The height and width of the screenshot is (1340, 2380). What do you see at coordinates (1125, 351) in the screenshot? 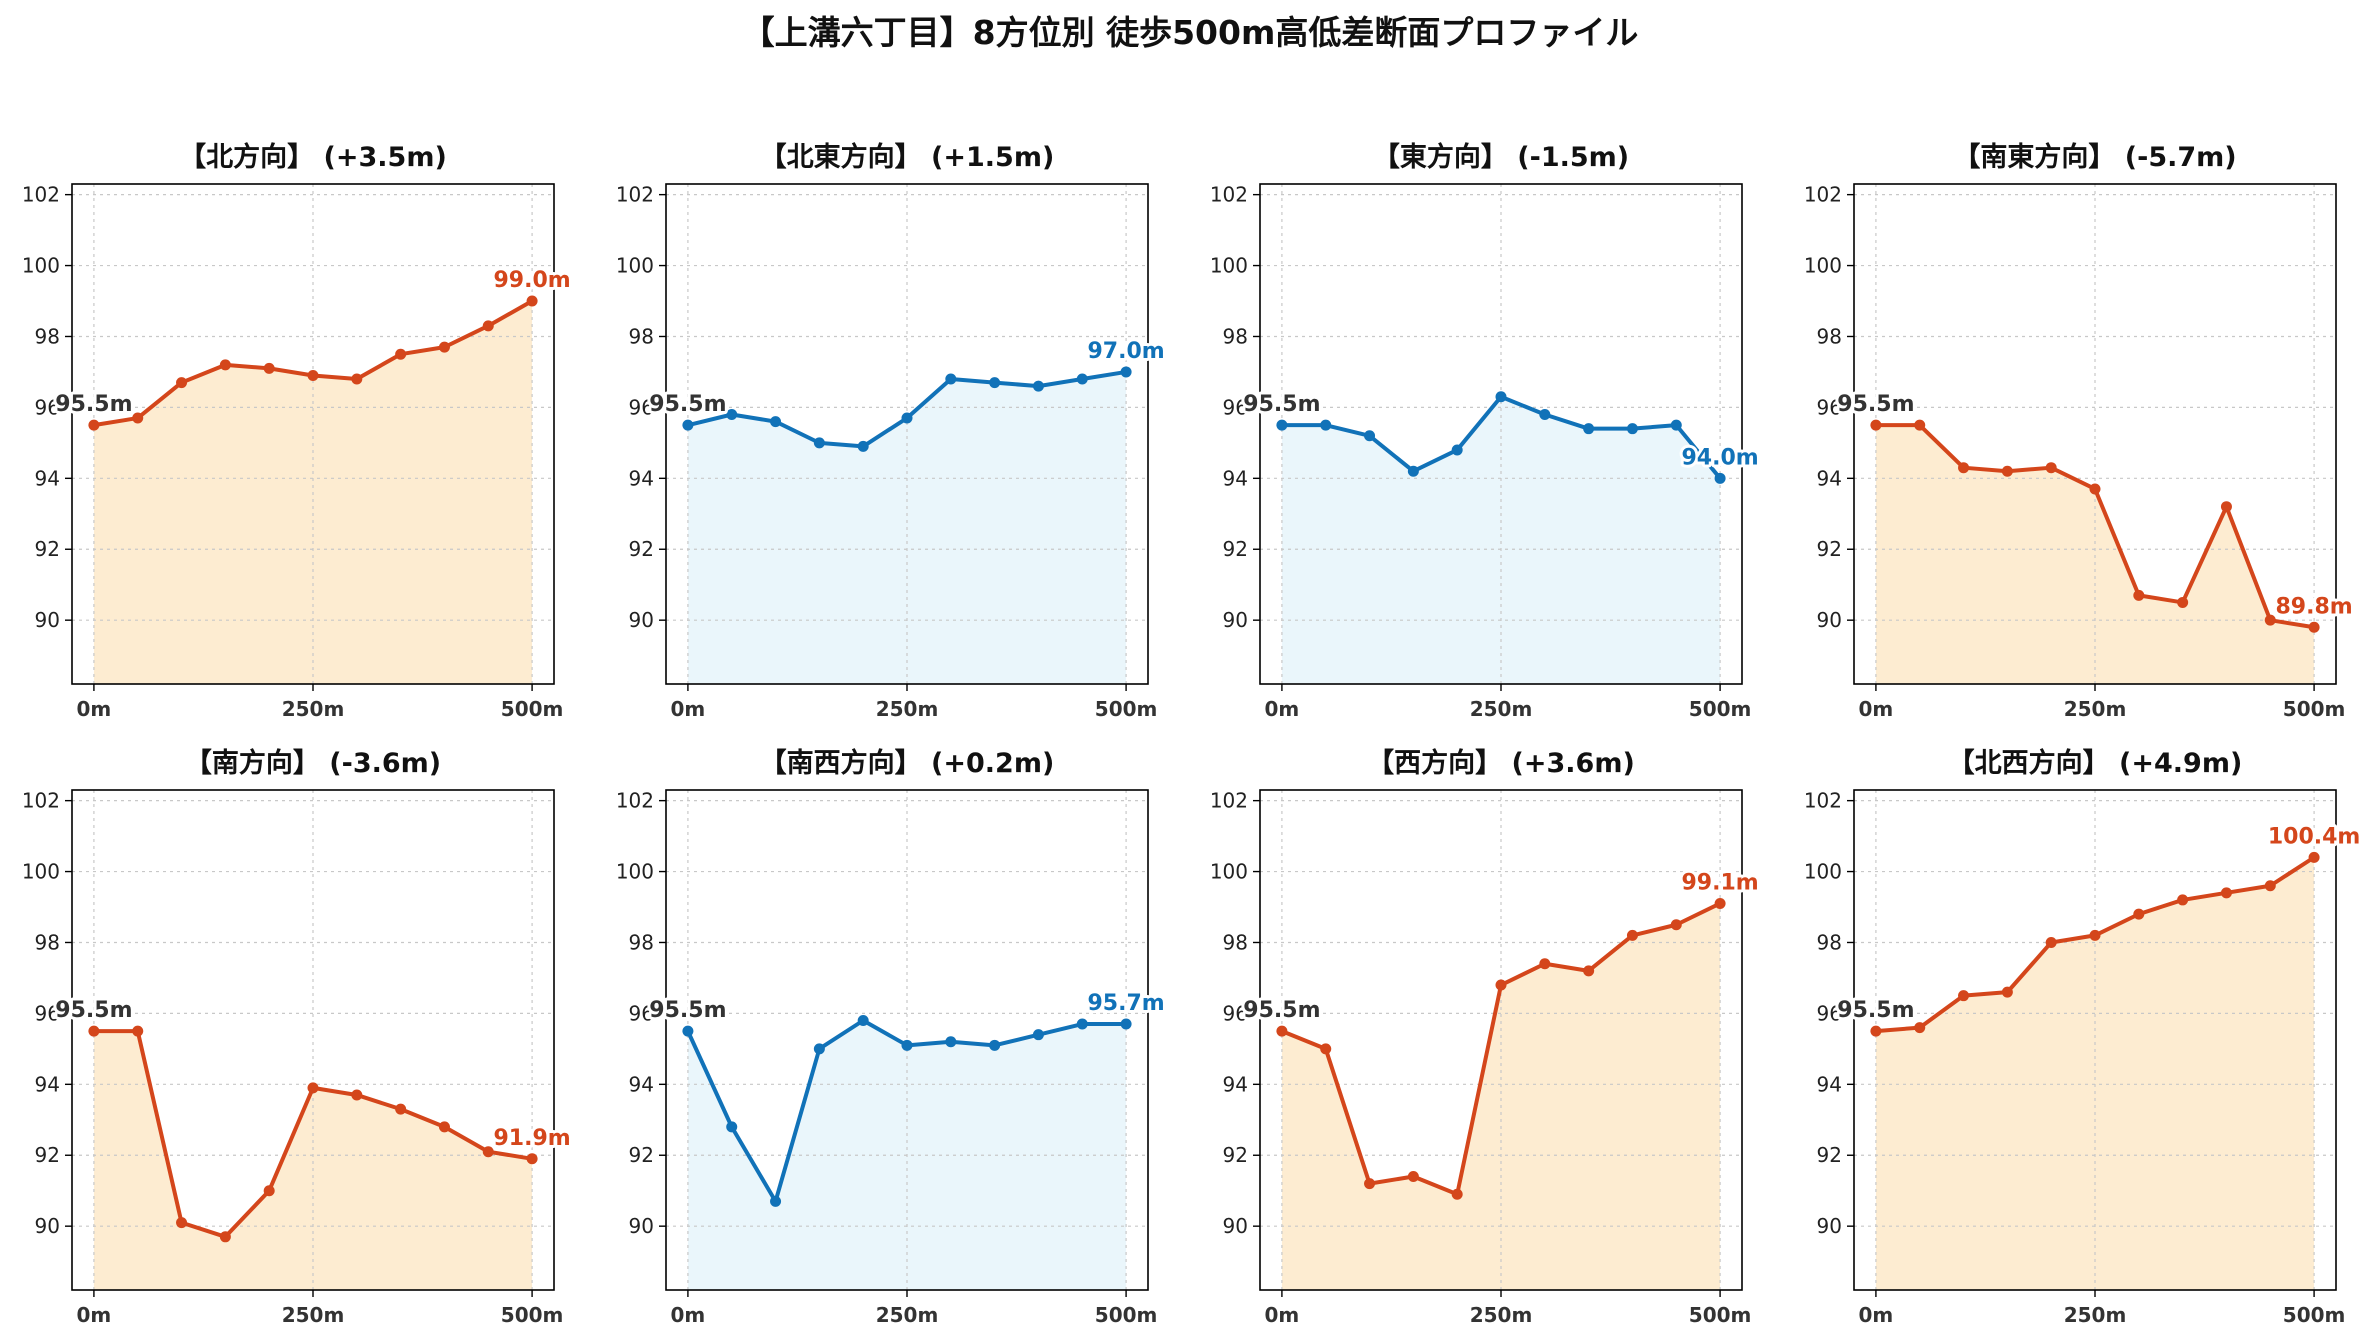
I see `end-elevation-label: 97.0m` at bounding box center [1125, 351].